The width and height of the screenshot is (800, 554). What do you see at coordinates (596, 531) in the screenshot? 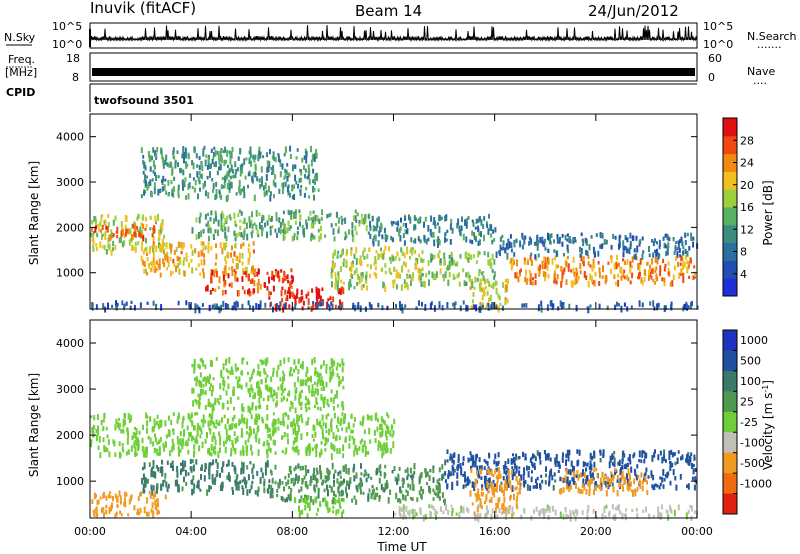
I see `x-tick-label-5: 20:00` at bounding box center [596, 531].